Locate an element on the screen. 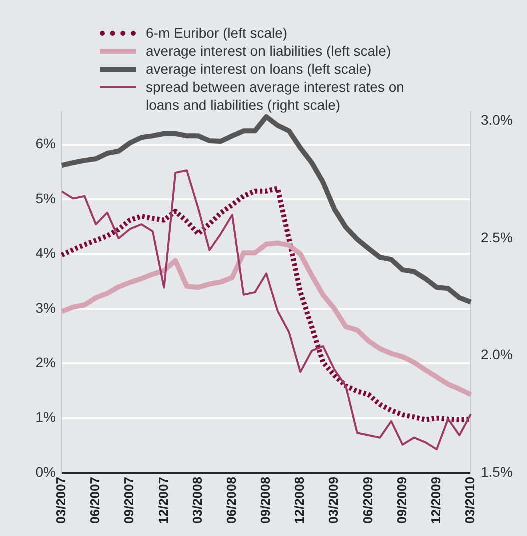  x-tick-label: 06/2008 is located at coordinates (231, 500).